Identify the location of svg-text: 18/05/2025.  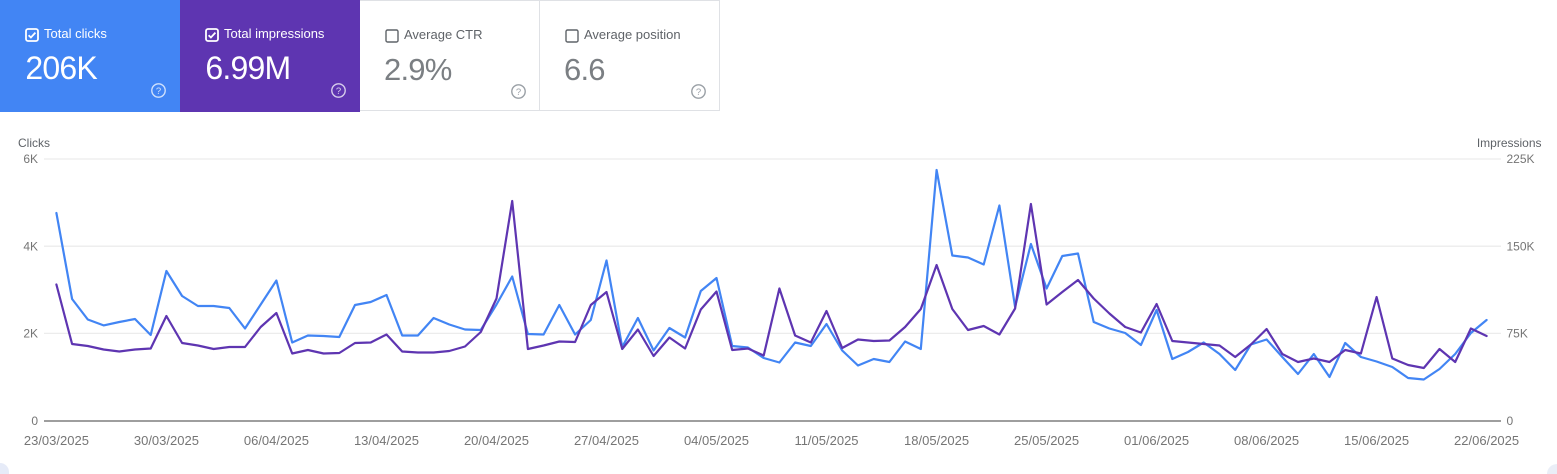
(936, 440).